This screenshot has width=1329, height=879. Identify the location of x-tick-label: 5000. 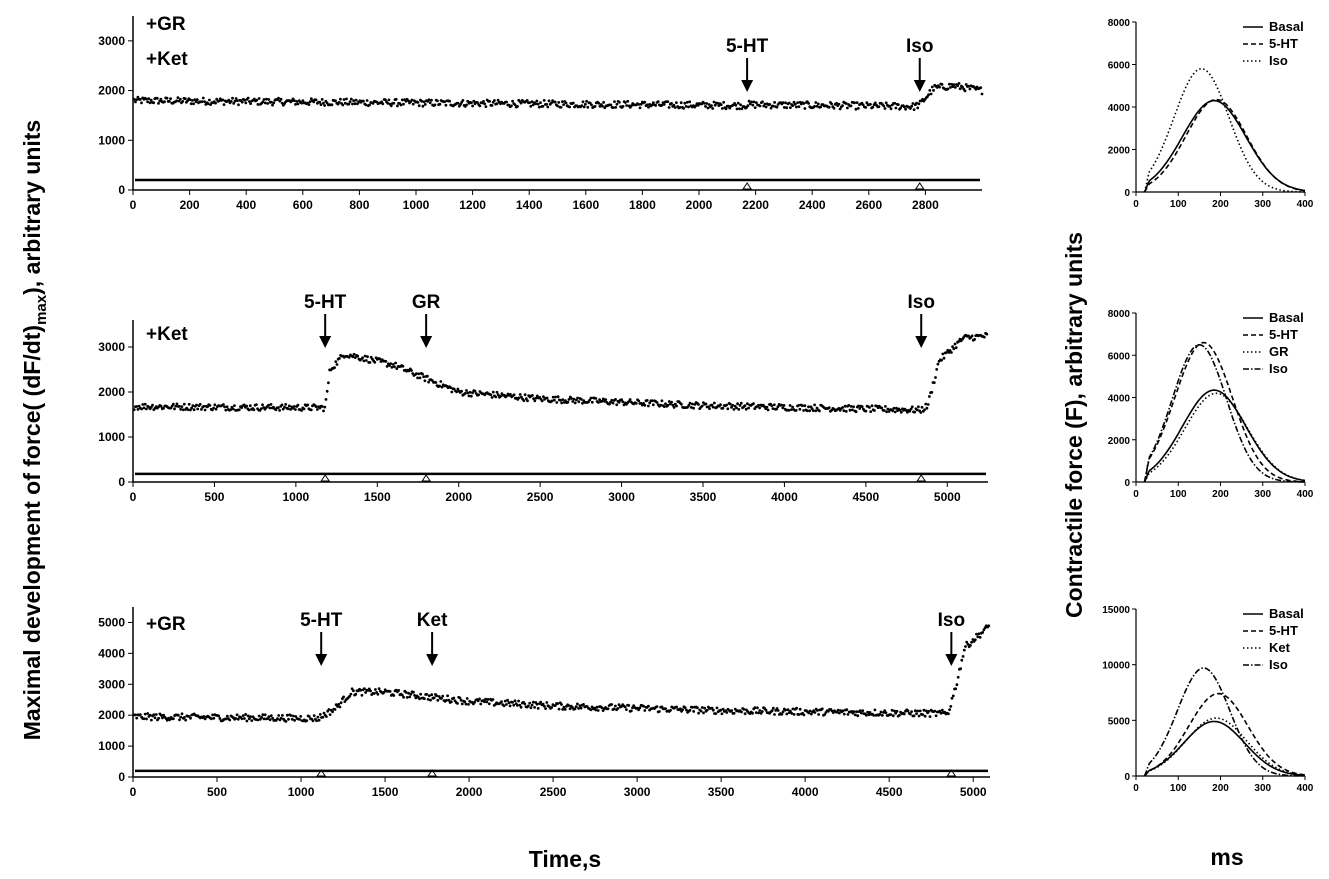
(947, 497).